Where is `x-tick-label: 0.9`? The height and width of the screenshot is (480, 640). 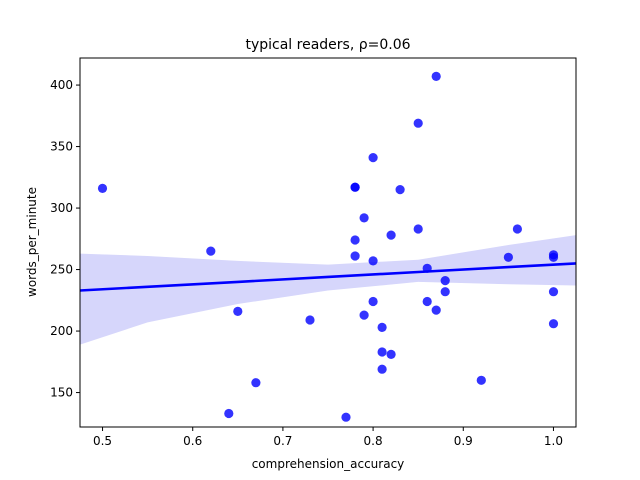 x-tick-label: 0.9 is located at coordinates (463, 441).